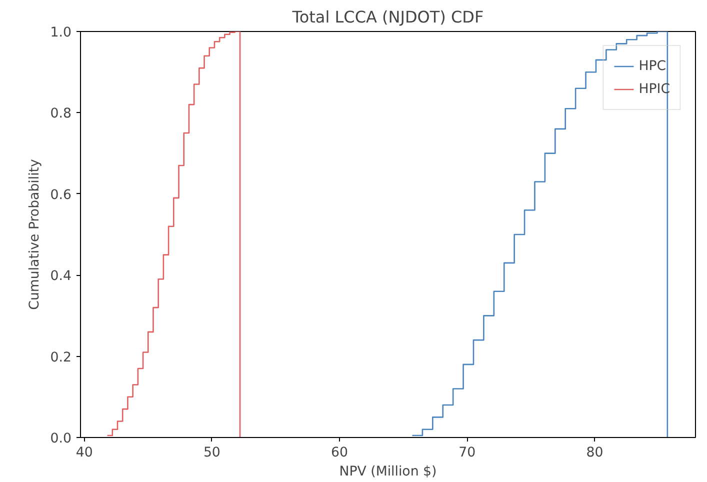  What do you see at coordinates (34, 234) in the screenshot?
I see `y-axis-title: Cumulative Probability` at bounding box center [34, 234].